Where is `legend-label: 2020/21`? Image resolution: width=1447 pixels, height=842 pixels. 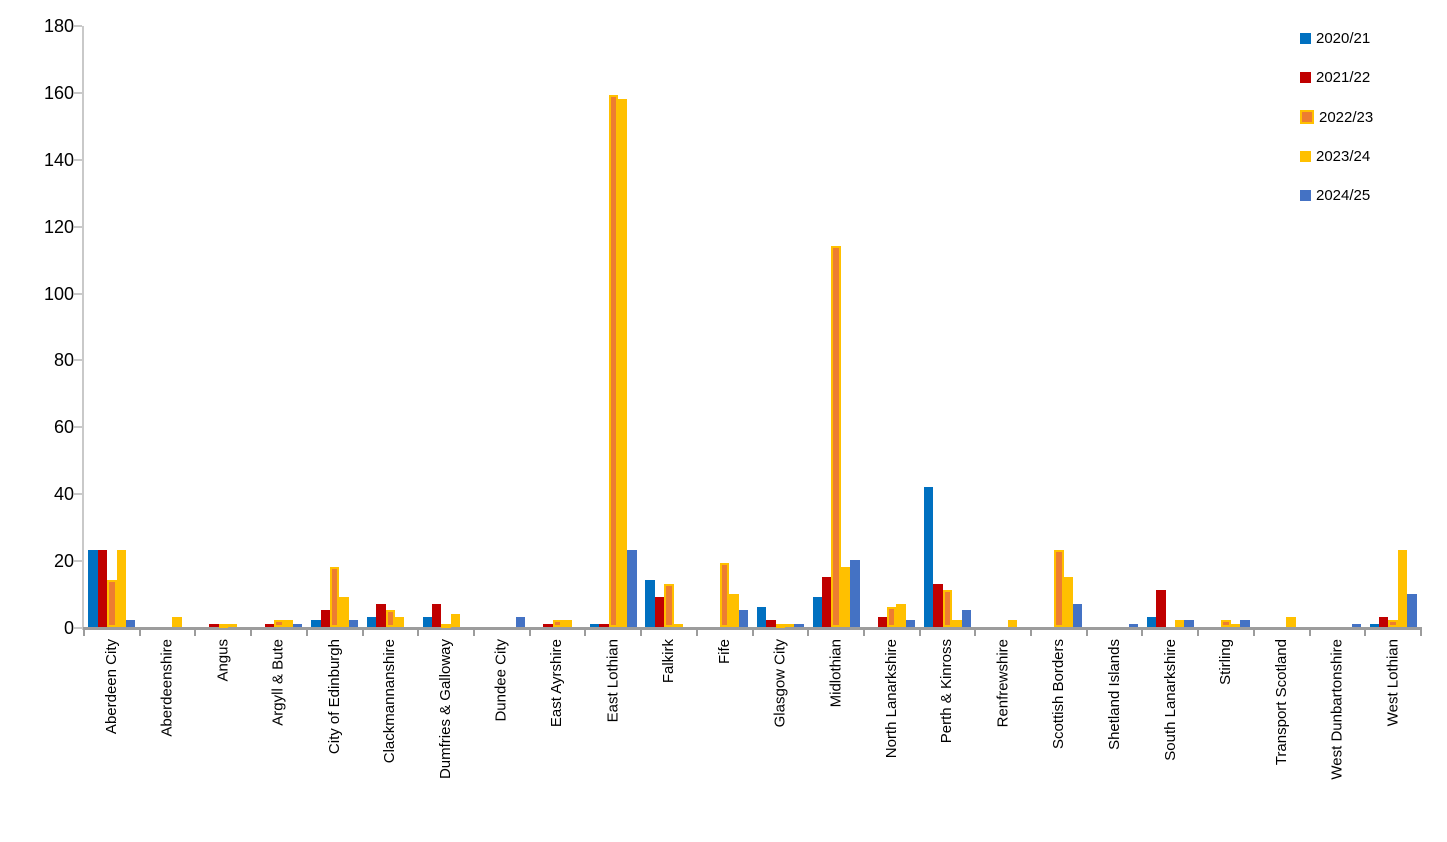 legend-label: 2020/21 is located at coordinates (1343, 38).